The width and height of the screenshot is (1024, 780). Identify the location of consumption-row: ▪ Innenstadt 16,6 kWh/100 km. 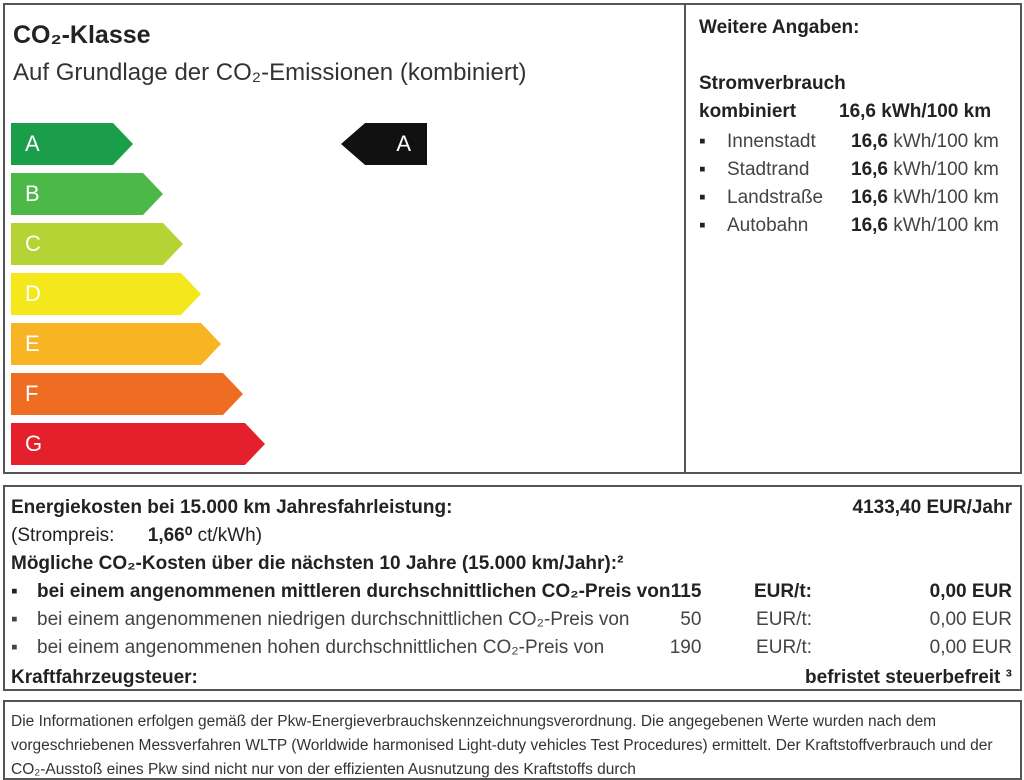
(859, 142).